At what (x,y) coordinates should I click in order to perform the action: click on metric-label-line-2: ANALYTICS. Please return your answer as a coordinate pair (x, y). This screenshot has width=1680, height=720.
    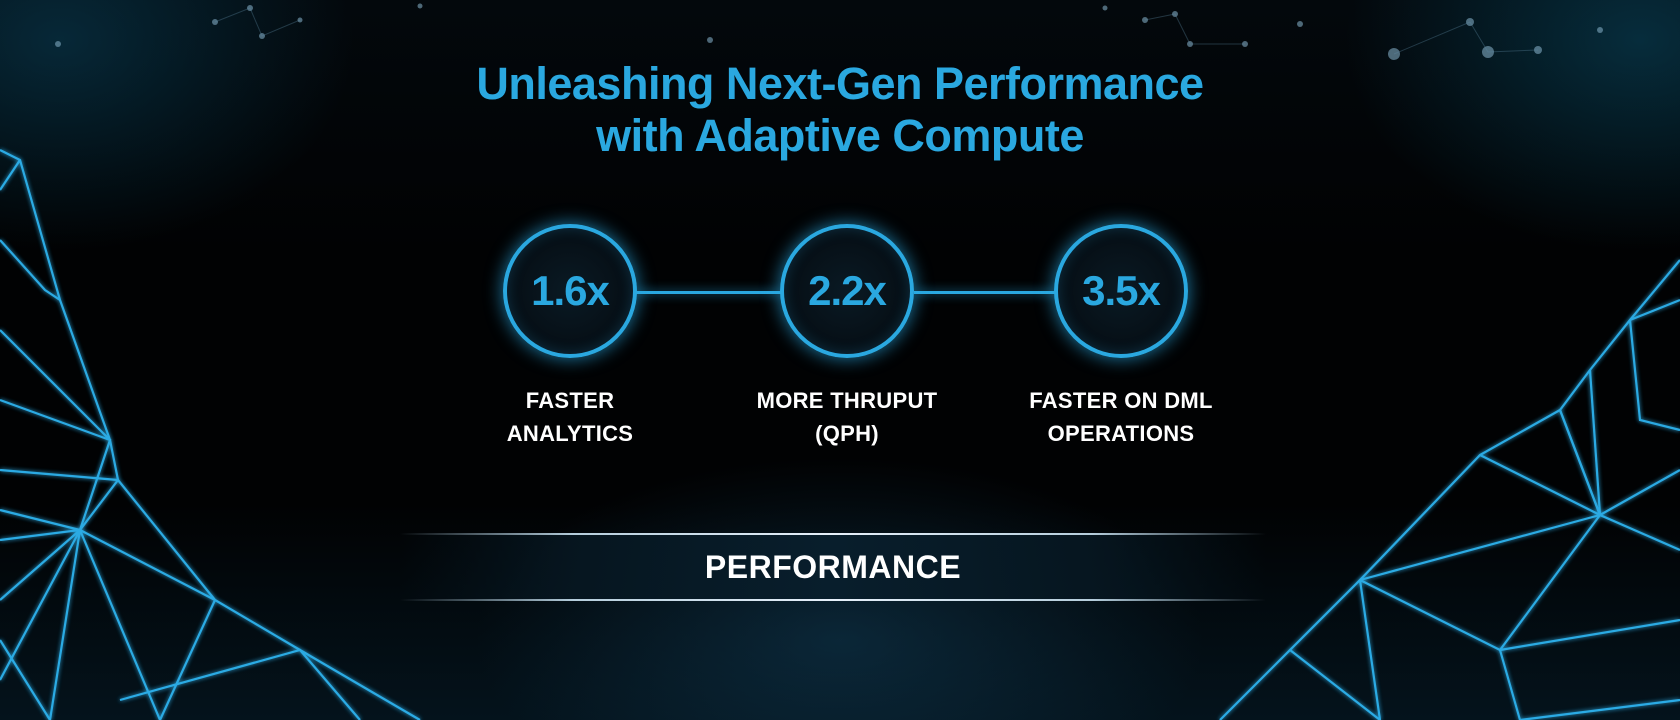
    Looking at the image, I should click on (570, 433).